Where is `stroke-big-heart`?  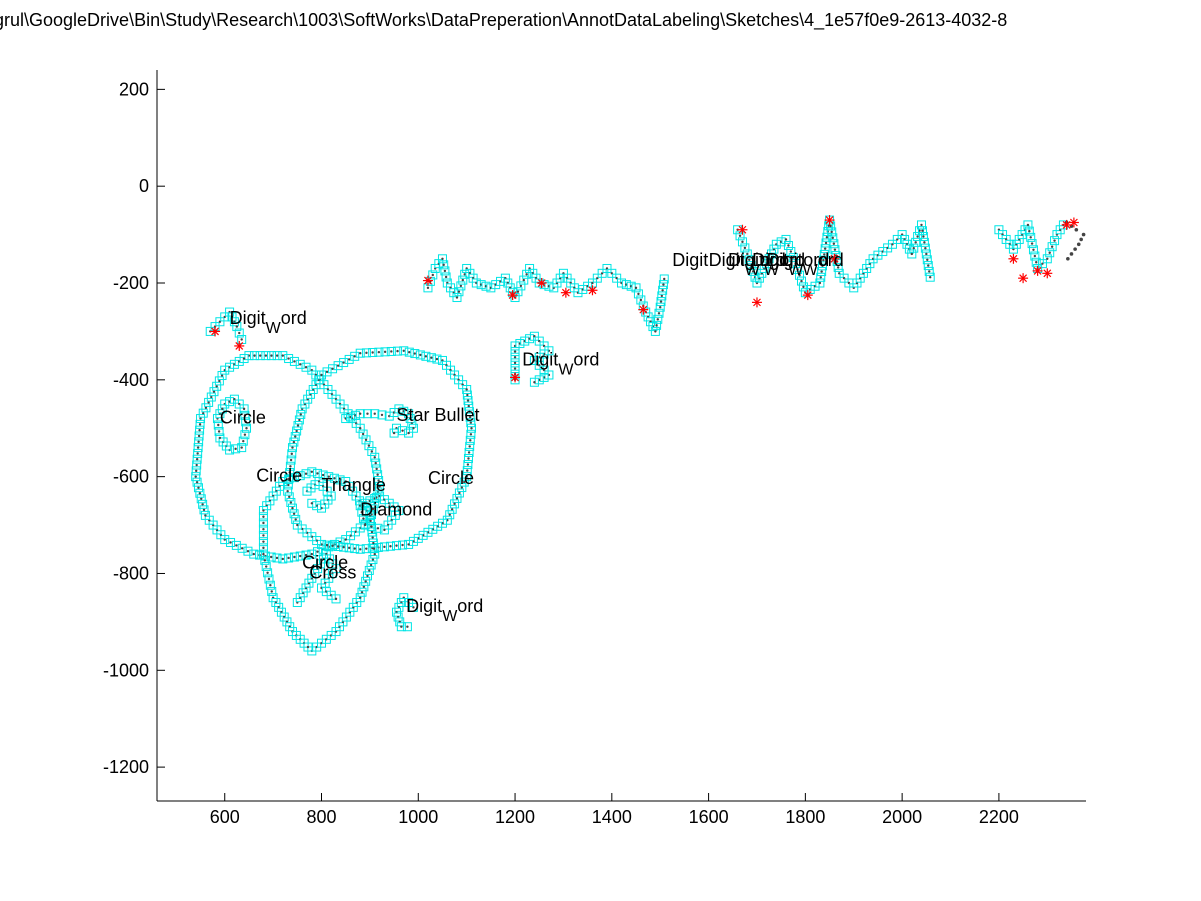 stroke-big-heart is located at coordinates (288, 457).